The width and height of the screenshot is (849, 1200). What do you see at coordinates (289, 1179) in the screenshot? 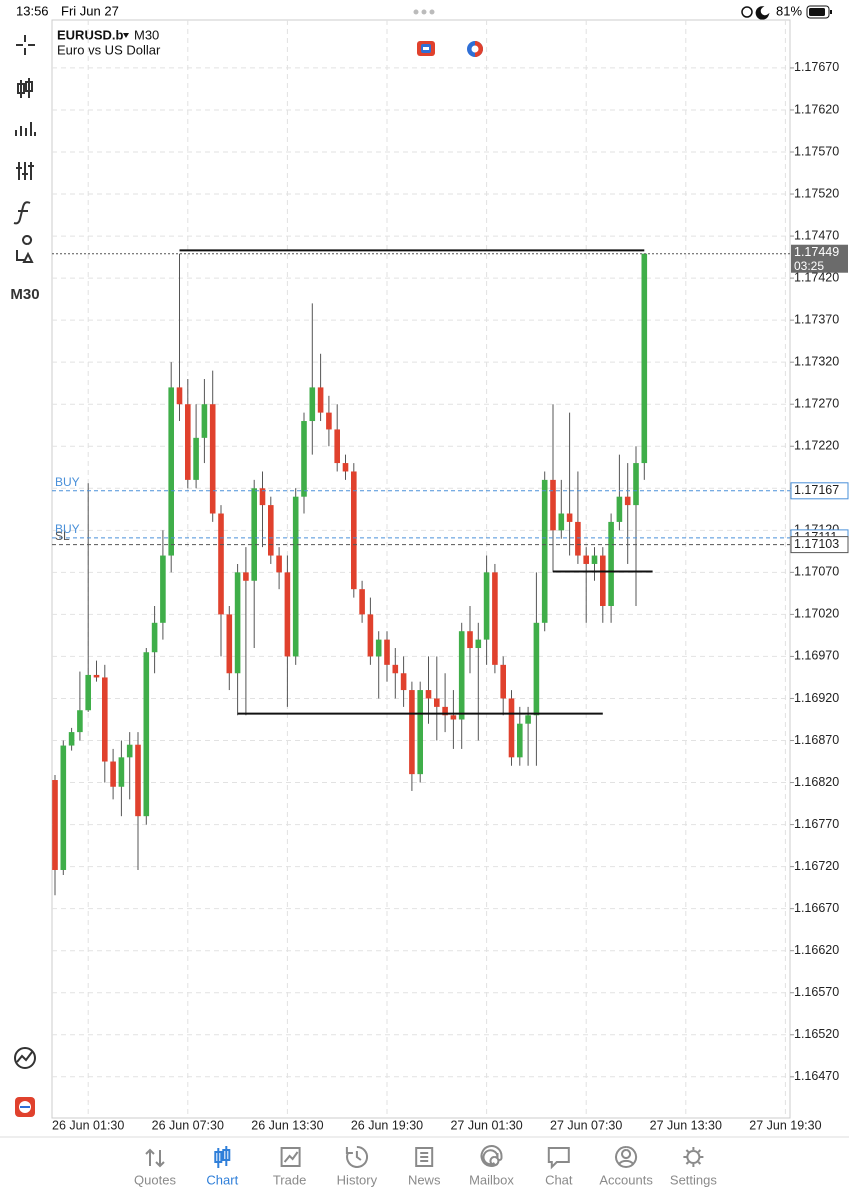
I see `tab-label: Trade` at bounding box center [289, 1179].